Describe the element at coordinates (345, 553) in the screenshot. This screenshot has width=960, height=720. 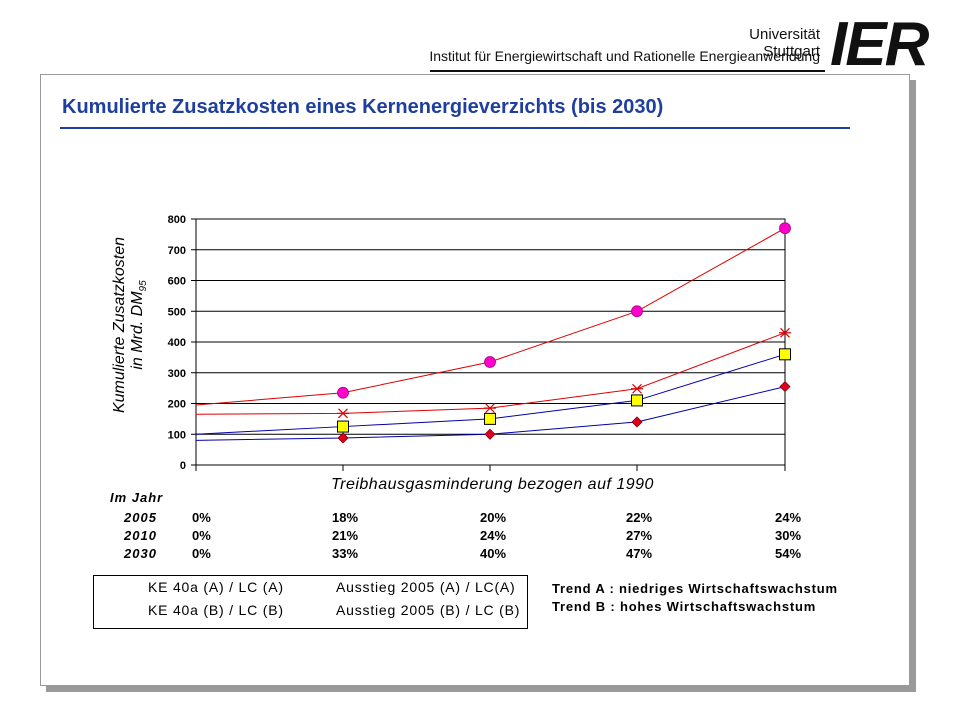
I see `year-value: 33%` at that location.